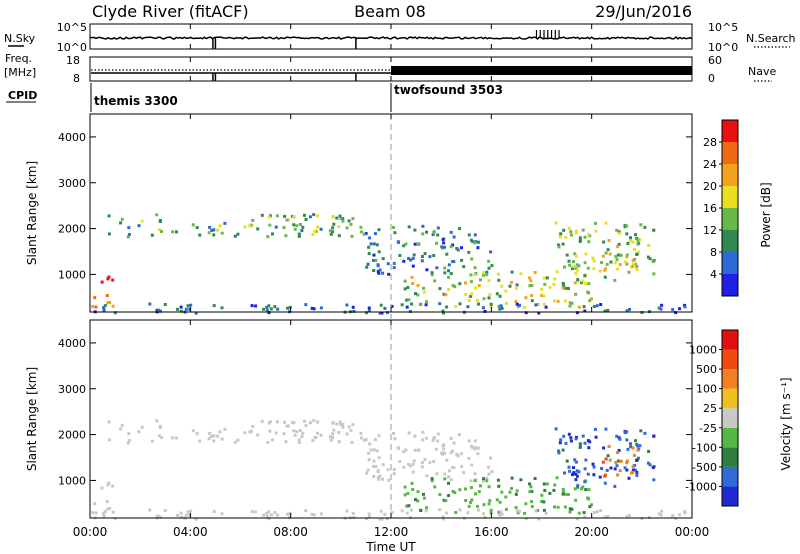  What do you see at coordinates (448, 90) in the screenshot?
I see `cpid-mode-2: twofsound 3503` at bounding box center [448, 90].